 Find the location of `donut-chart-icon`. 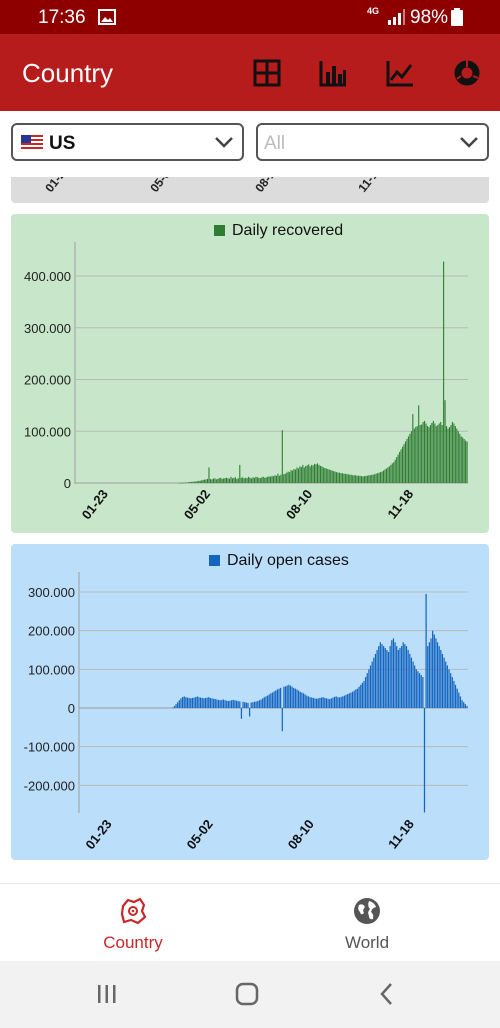

donut-chart-icon is located at coordinates (467, 73).